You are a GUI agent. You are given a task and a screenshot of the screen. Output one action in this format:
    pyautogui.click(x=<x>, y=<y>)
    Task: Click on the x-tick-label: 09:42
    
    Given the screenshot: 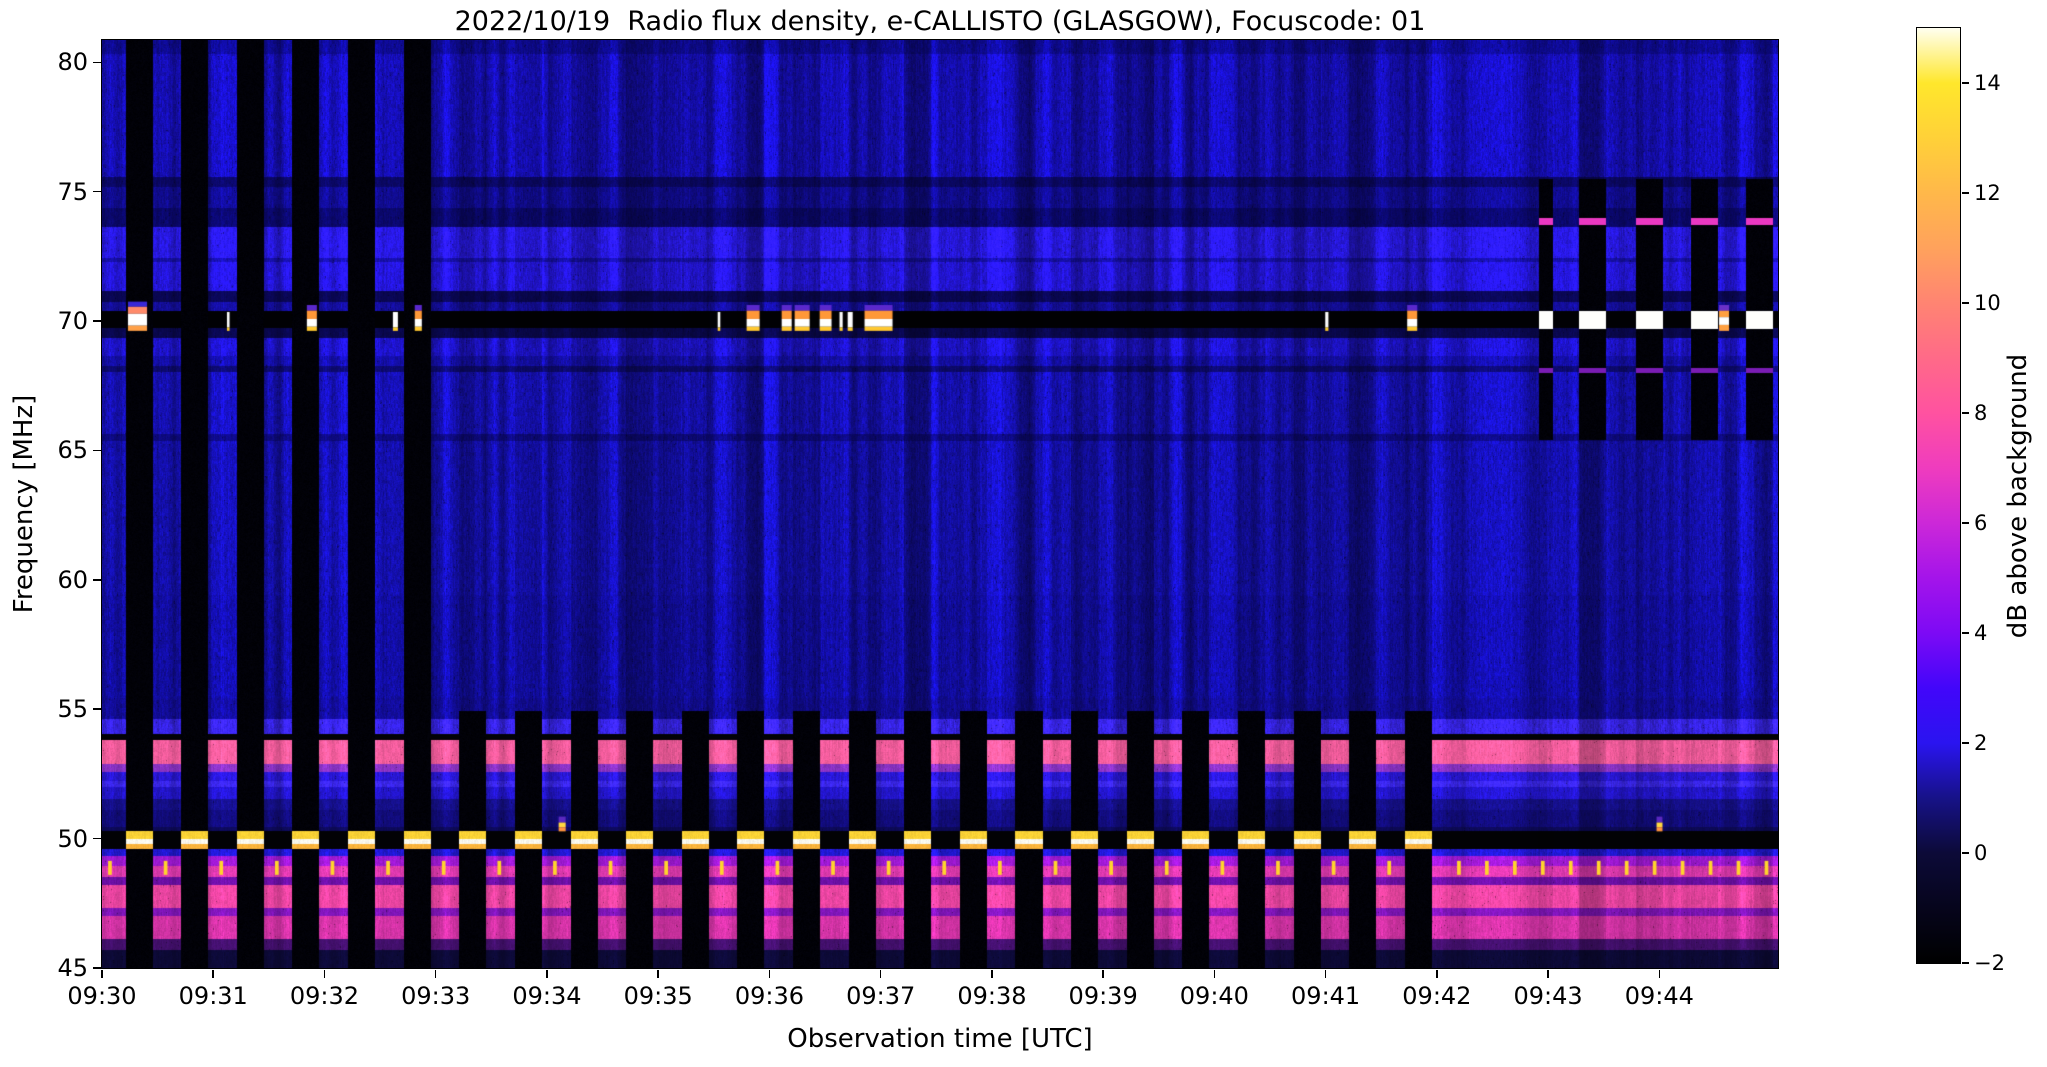 What is the action you would take?
    pyautogui.click(x=1437, y=996)
    